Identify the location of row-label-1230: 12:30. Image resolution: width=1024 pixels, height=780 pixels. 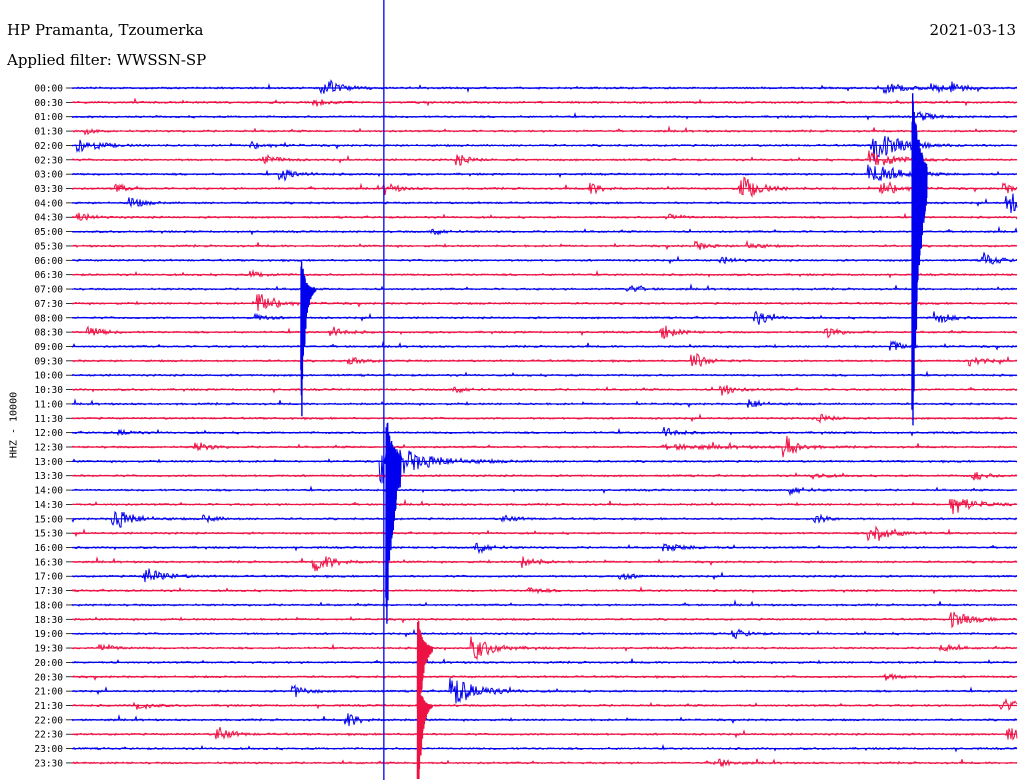
(48, 448).